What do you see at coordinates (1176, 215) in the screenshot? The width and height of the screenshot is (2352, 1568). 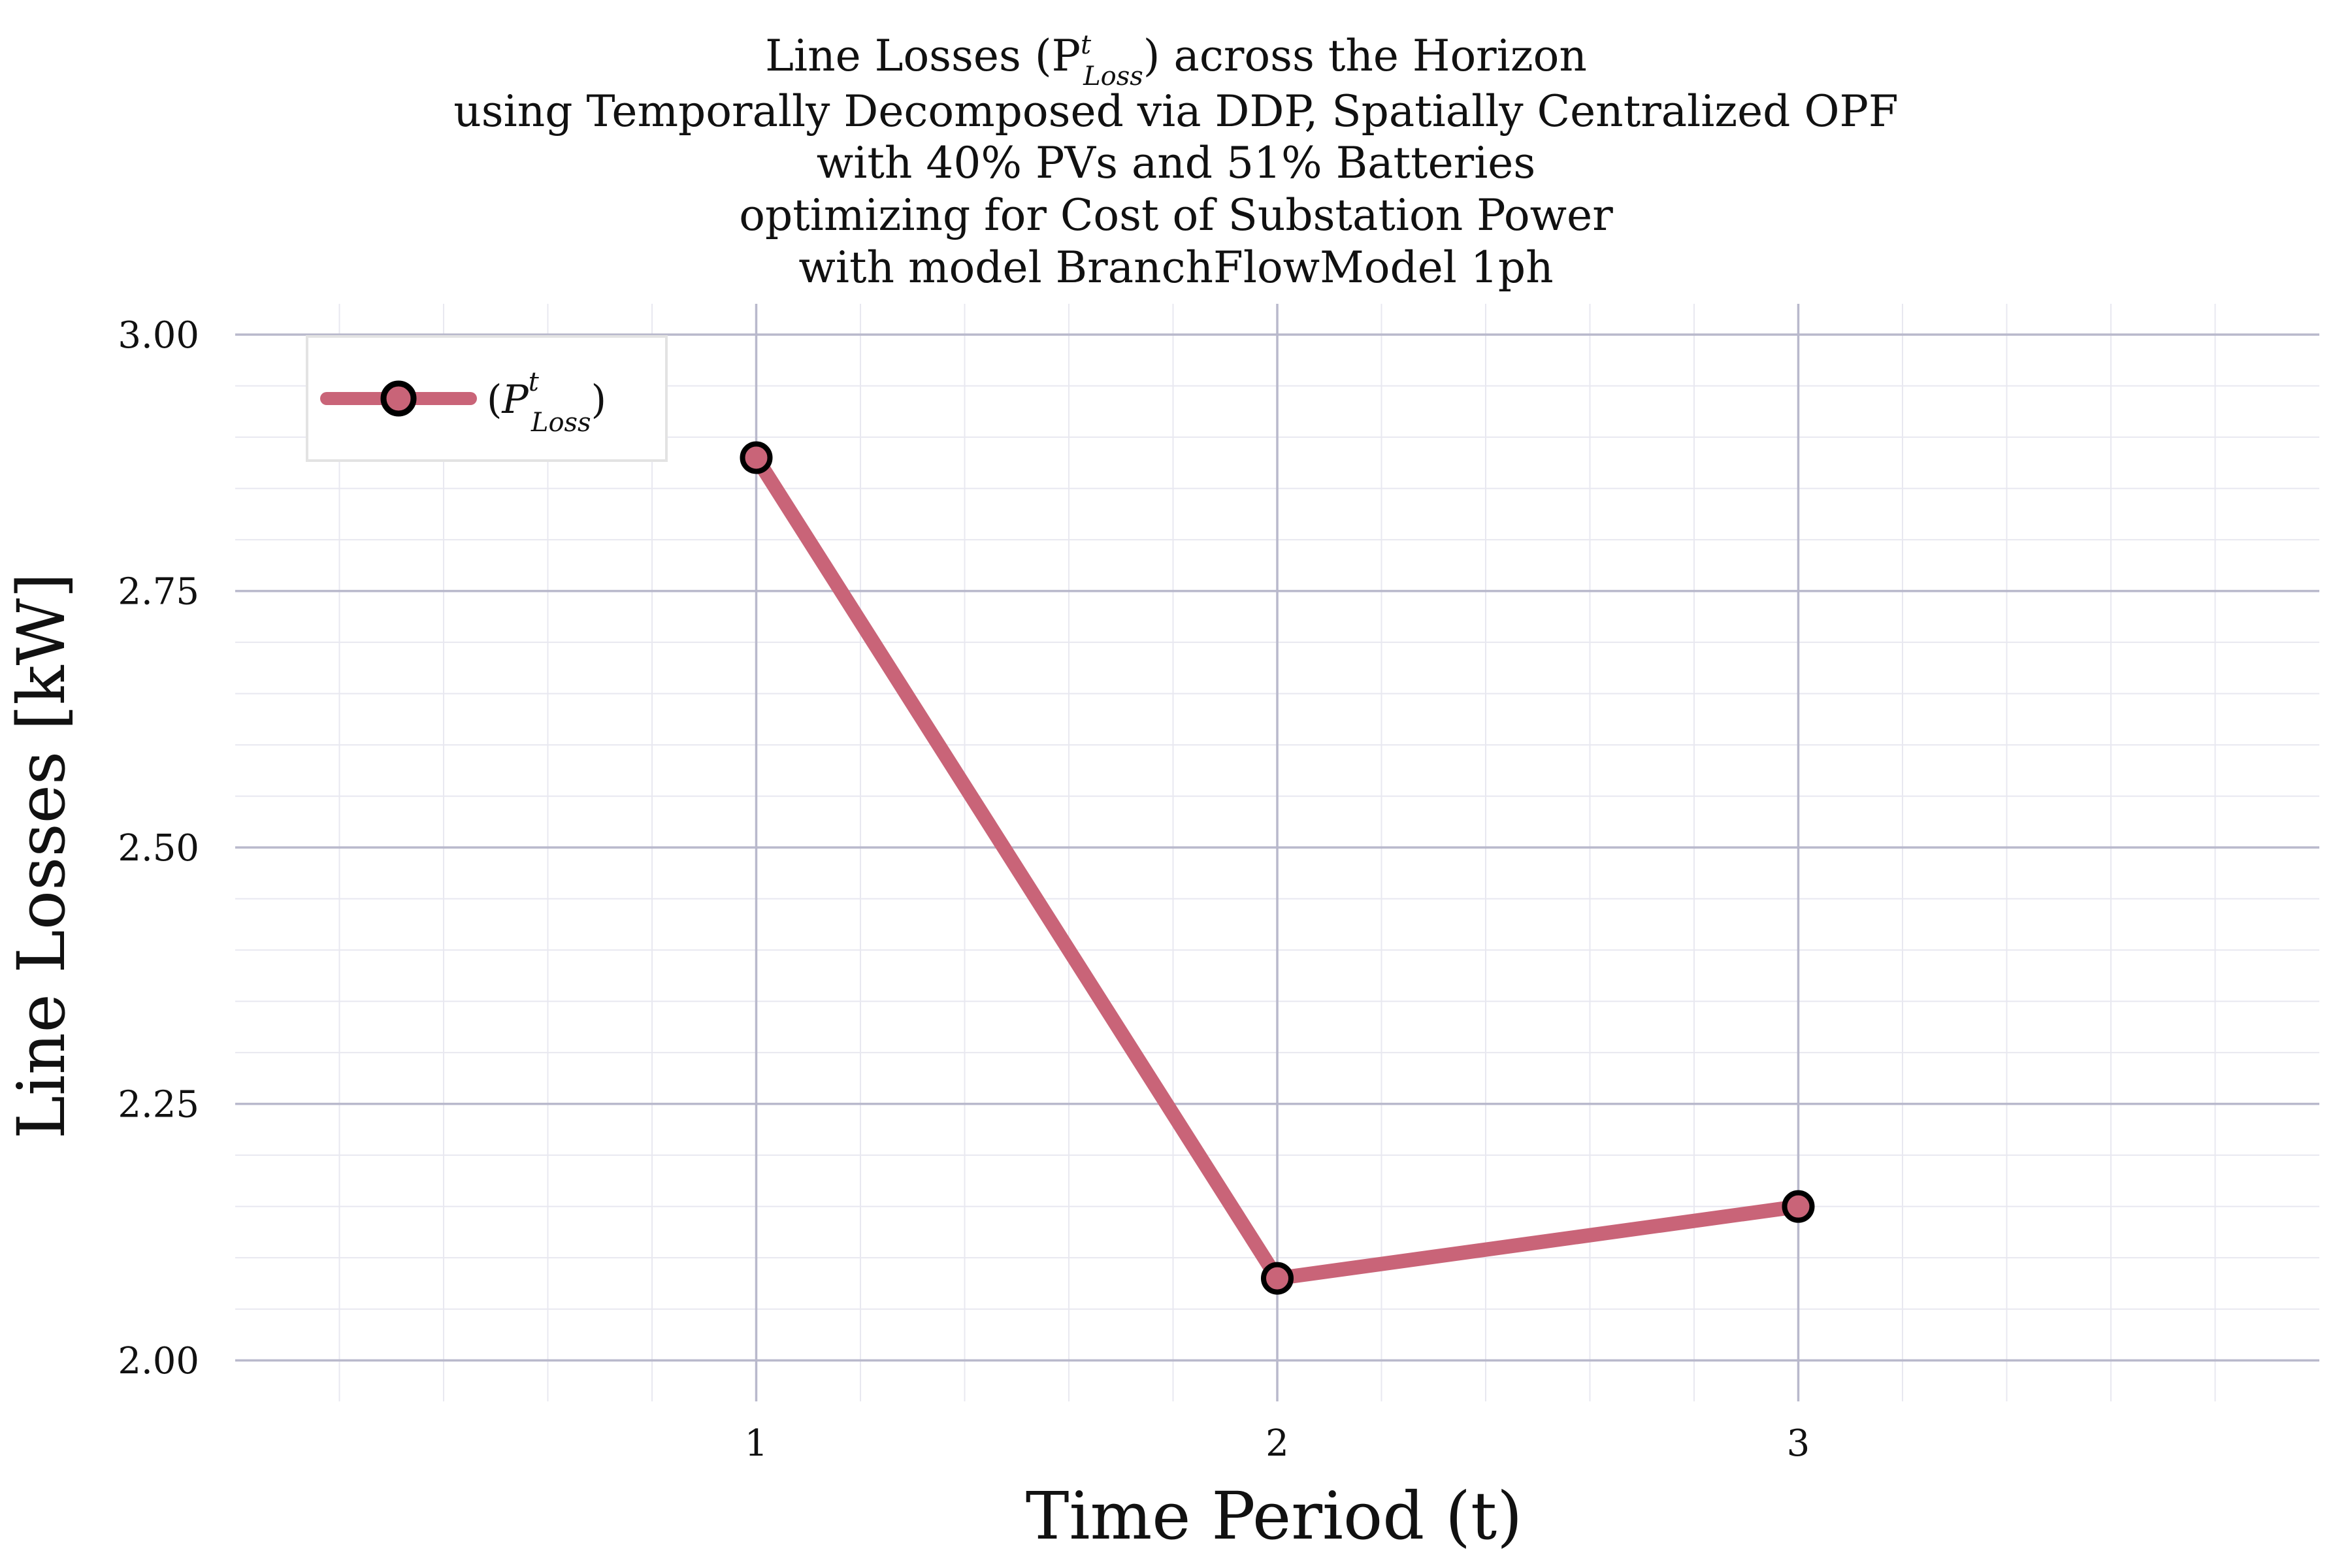 I see `title-line-4: optimizing for Cost of Substation Power` at bounding box center [1176, 215].